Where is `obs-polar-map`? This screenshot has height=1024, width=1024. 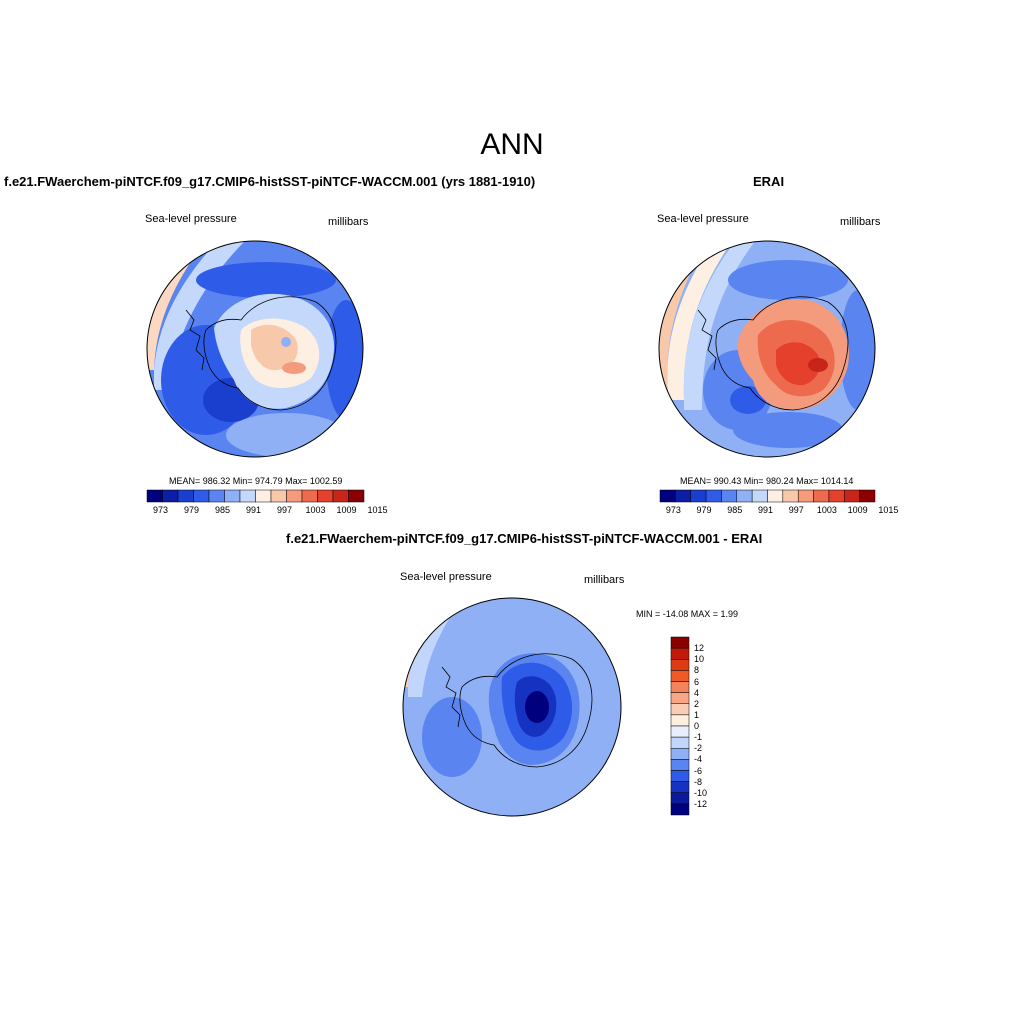
obs-polar-map is located at coordinates (767, 349).